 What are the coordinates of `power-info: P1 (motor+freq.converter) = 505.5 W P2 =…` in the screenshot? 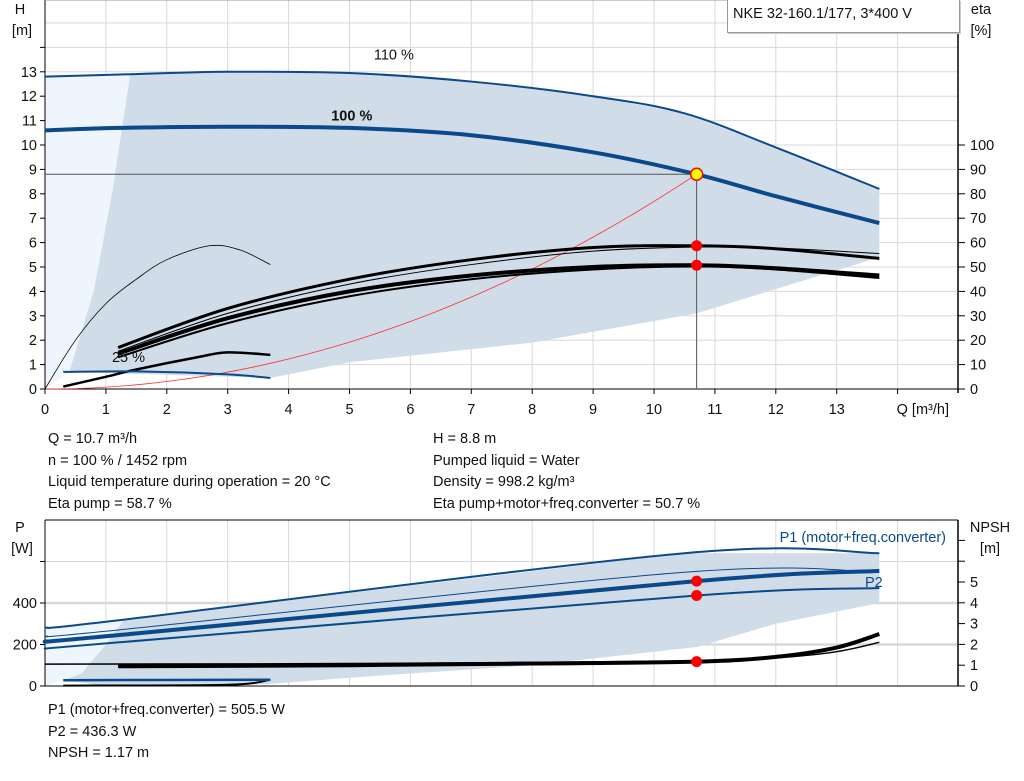 It's located at (166, 732).